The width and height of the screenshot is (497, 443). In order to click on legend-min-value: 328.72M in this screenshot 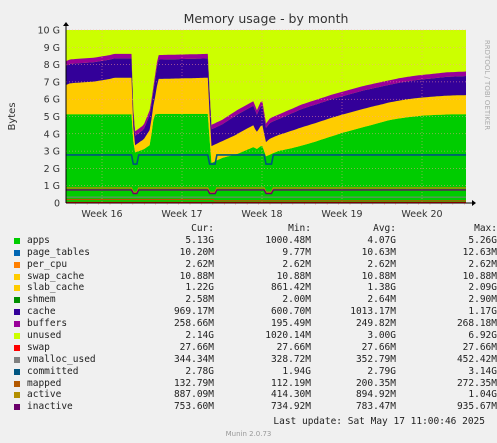, I will do `click(290, 359)`.